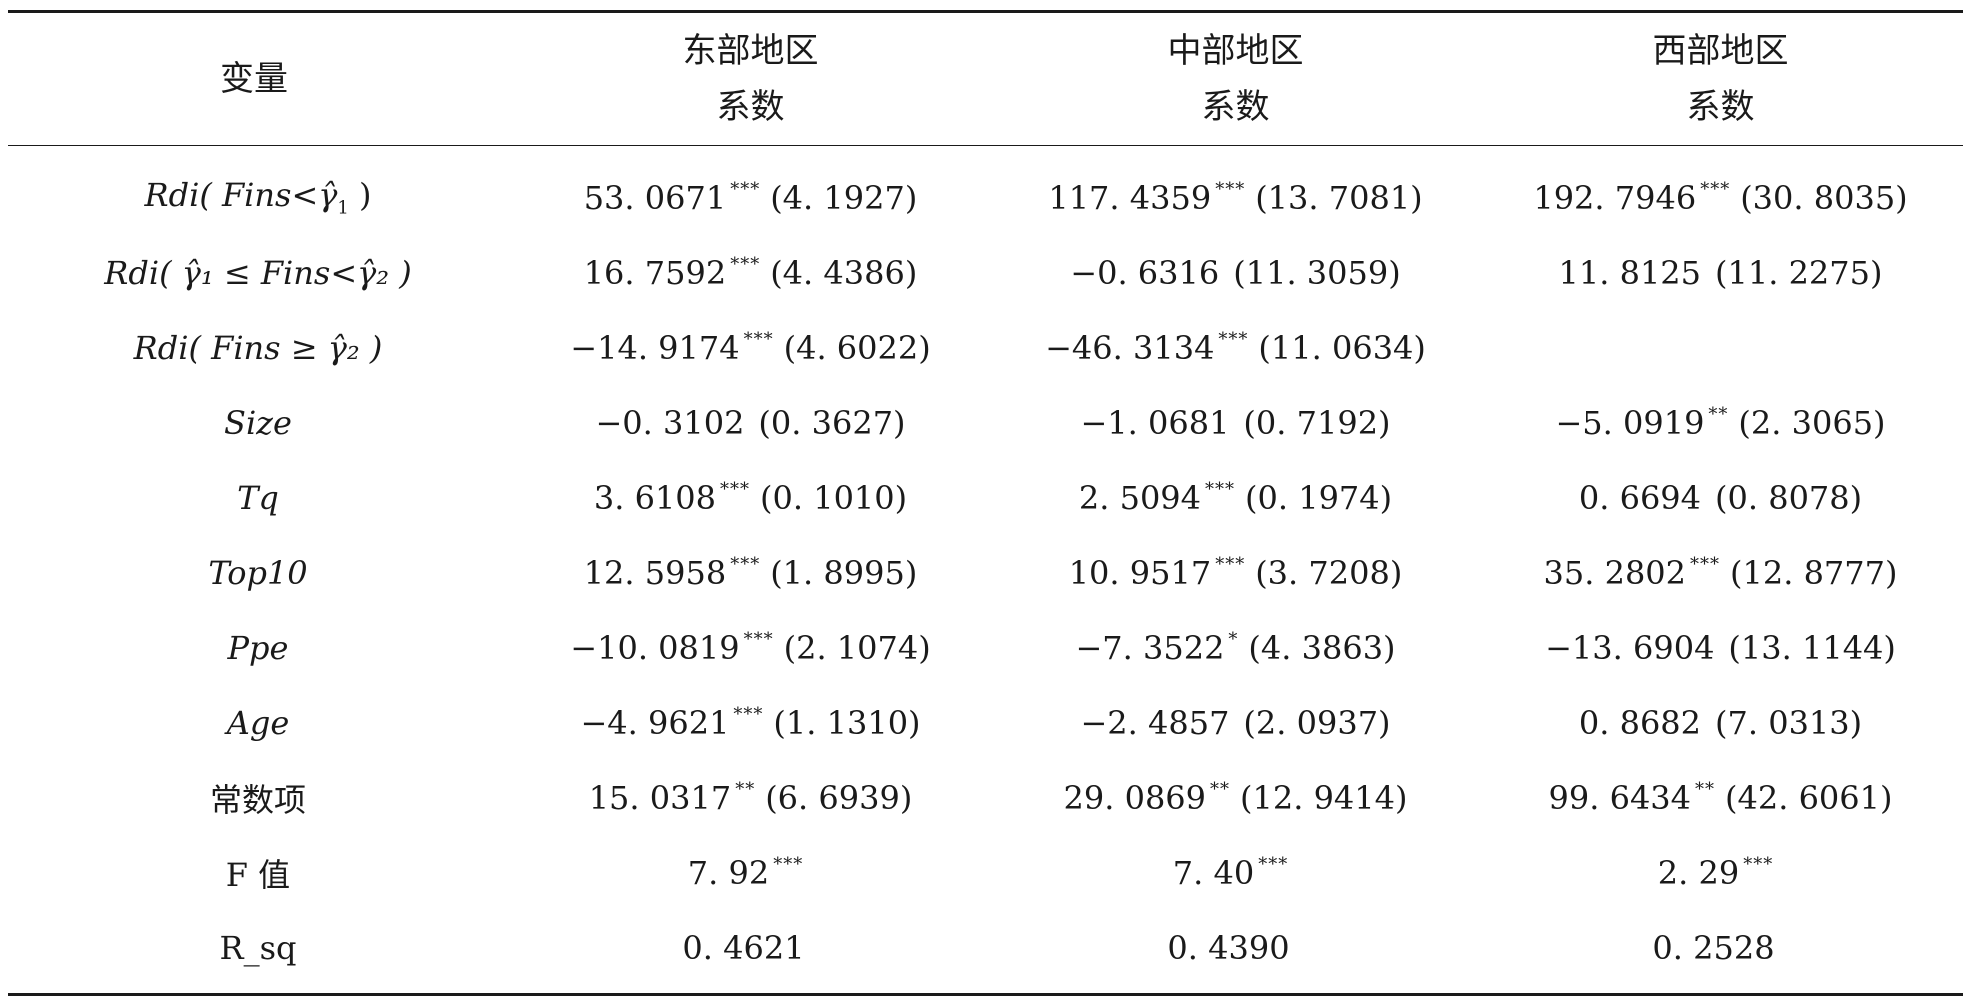 This screenshot has height=996, width=1971. I want to click on coef-value: 35. 2802, so click(1615, 572).